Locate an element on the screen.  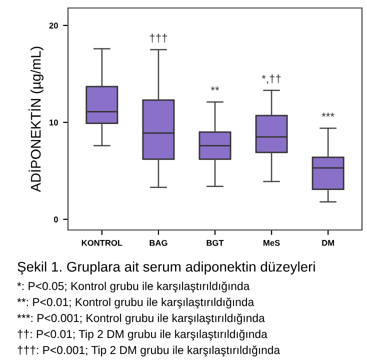
text: †††: P<0.001; Tip 2 DM grubu ile karşılaştırıldığında is located at coordinates (149, 351).